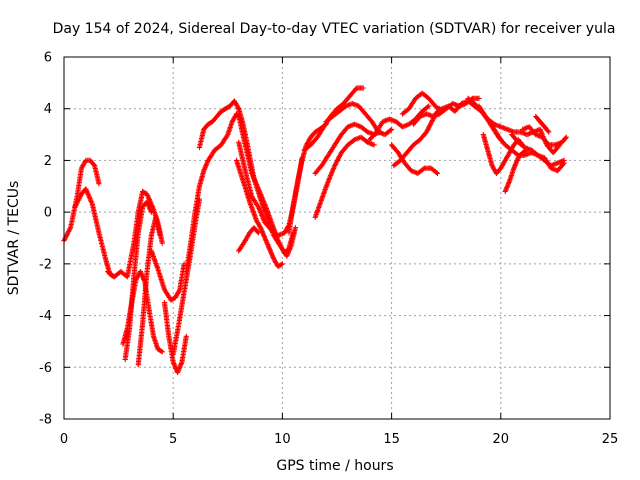  What do you see at coordinates (48, 213) in the screenshot?
I see `y-tick-label: 0` at bounding box center [48, 213].